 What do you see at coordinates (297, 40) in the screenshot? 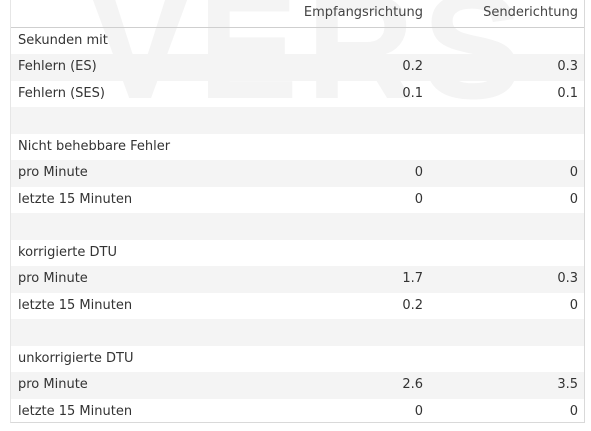
I see `section-title-row: Sekunden mit` at bounding box center [297, 40].